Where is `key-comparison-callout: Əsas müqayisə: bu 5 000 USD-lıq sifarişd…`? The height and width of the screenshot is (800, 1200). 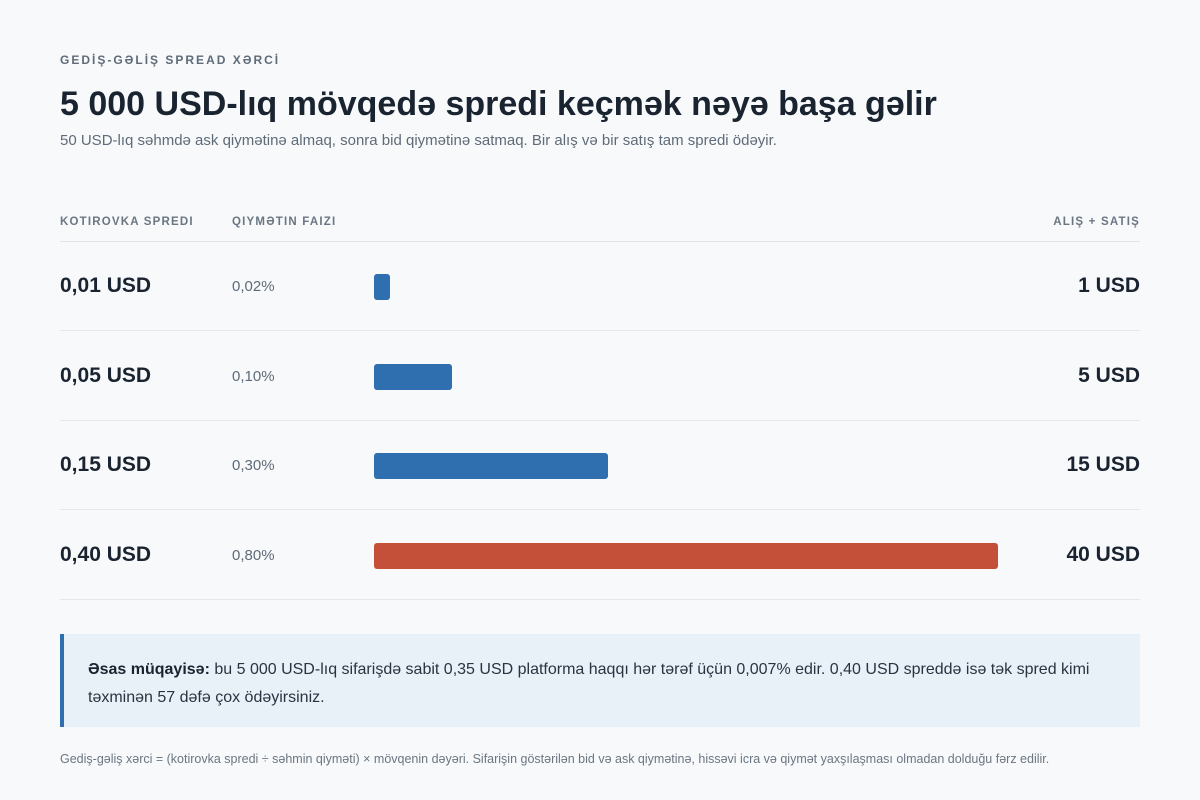 key-comparison-callout: Əsas müqayisə: bu 5 000 USD-lıq sifarişd… is located at coordinates (600, 680).